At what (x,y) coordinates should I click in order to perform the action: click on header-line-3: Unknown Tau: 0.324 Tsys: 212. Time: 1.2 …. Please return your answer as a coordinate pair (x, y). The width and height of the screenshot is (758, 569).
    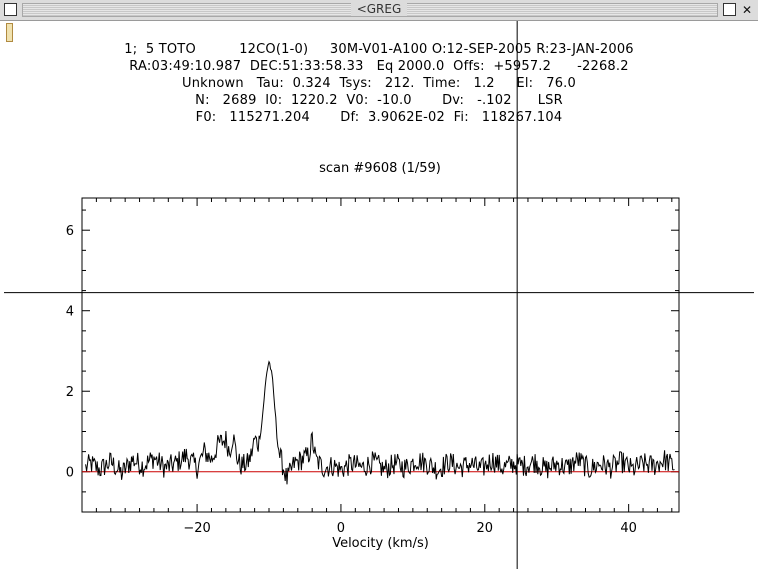
    Looking at the image, I should click on (379, 83).